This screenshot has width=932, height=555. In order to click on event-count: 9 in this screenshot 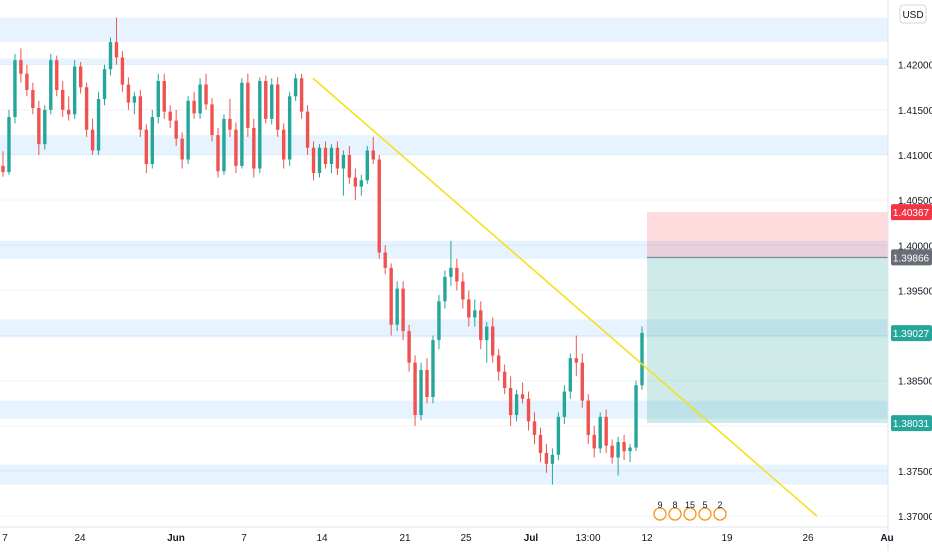, I will do `click(659, 505)`.